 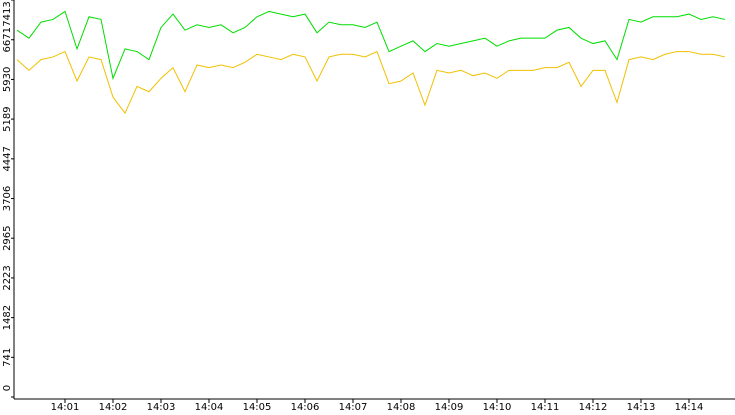 What do you see at coordinates (689, 407) in the screenshot?
I see `x-tick-label: 14:14` at bounding box center [689, 407].